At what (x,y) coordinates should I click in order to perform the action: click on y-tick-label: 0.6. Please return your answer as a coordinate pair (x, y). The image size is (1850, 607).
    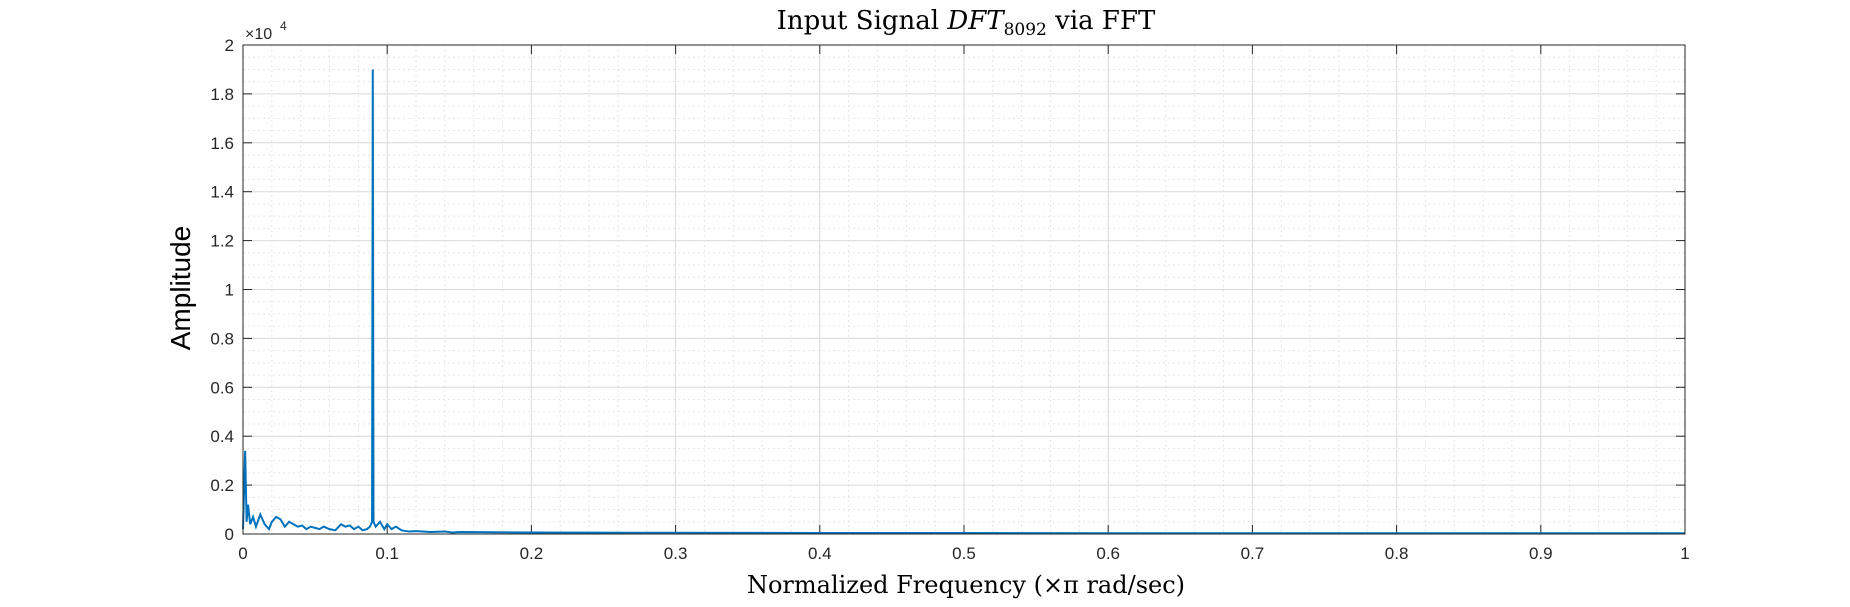
    Looking at the image, I should click on (222, 387).